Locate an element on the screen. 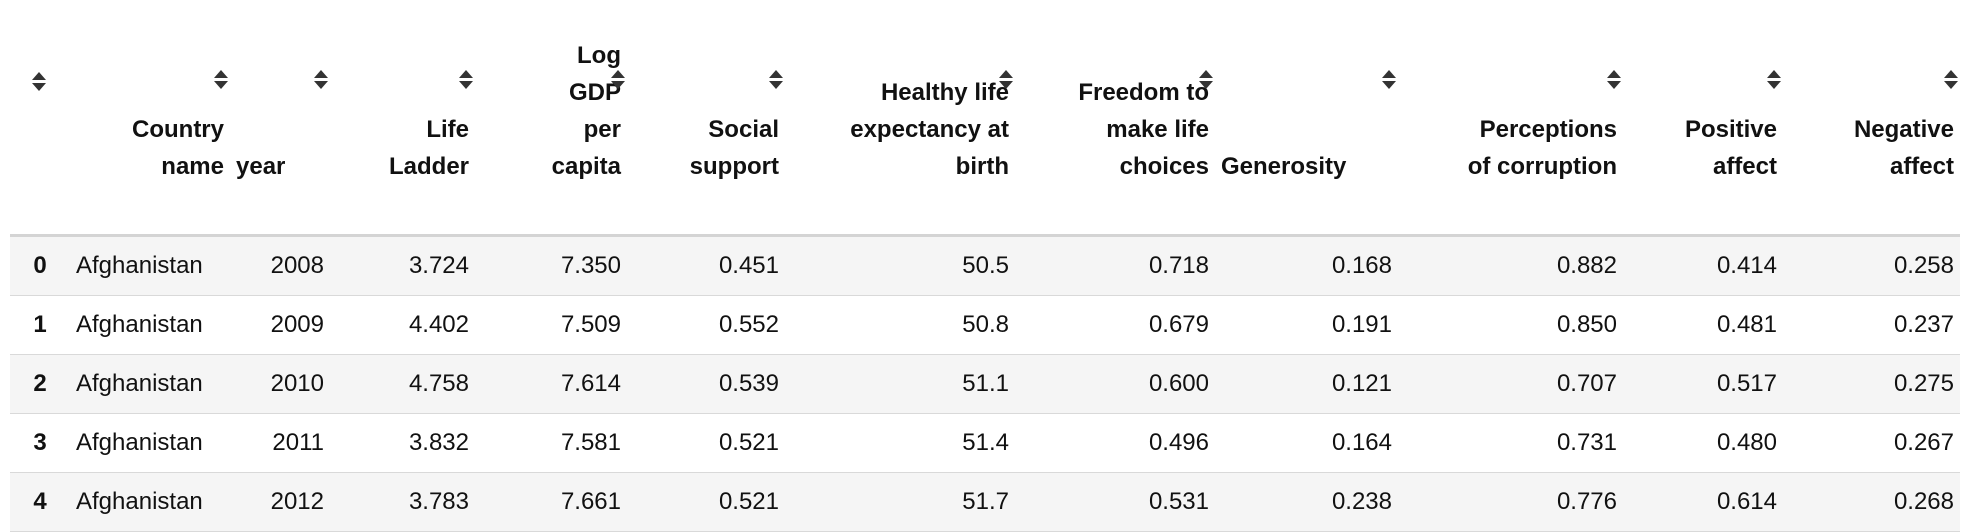 The image size is (1968, 532). log-gdp-cell: 7.614 is located at coordinates (551, 384).